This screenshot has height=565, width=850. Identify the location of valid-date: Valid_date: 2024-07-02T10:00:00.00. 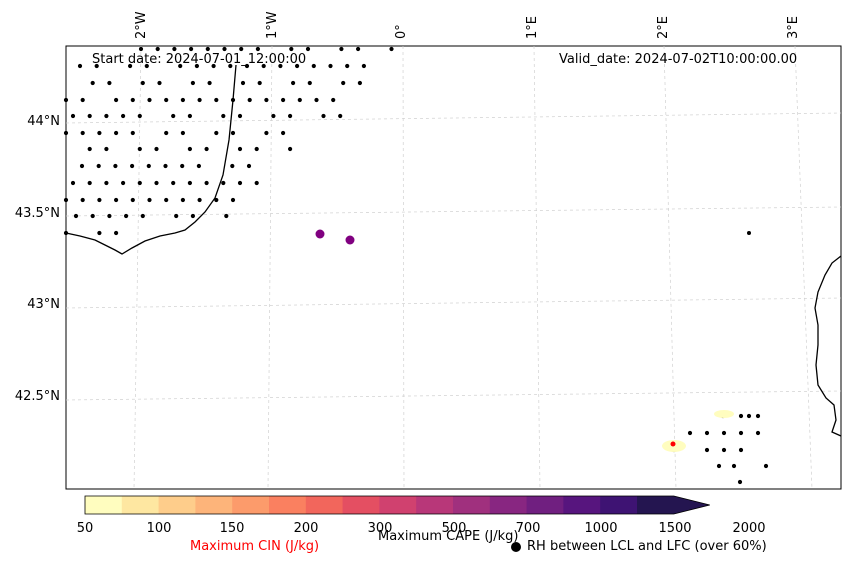
(678, 59).